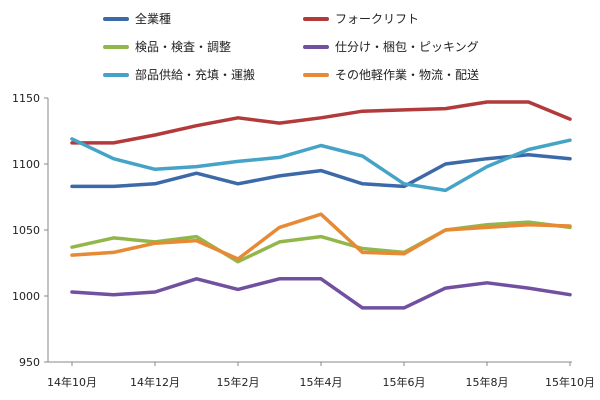  I want to click on x-tick-label-4: 15年6月, so click(404, 382).